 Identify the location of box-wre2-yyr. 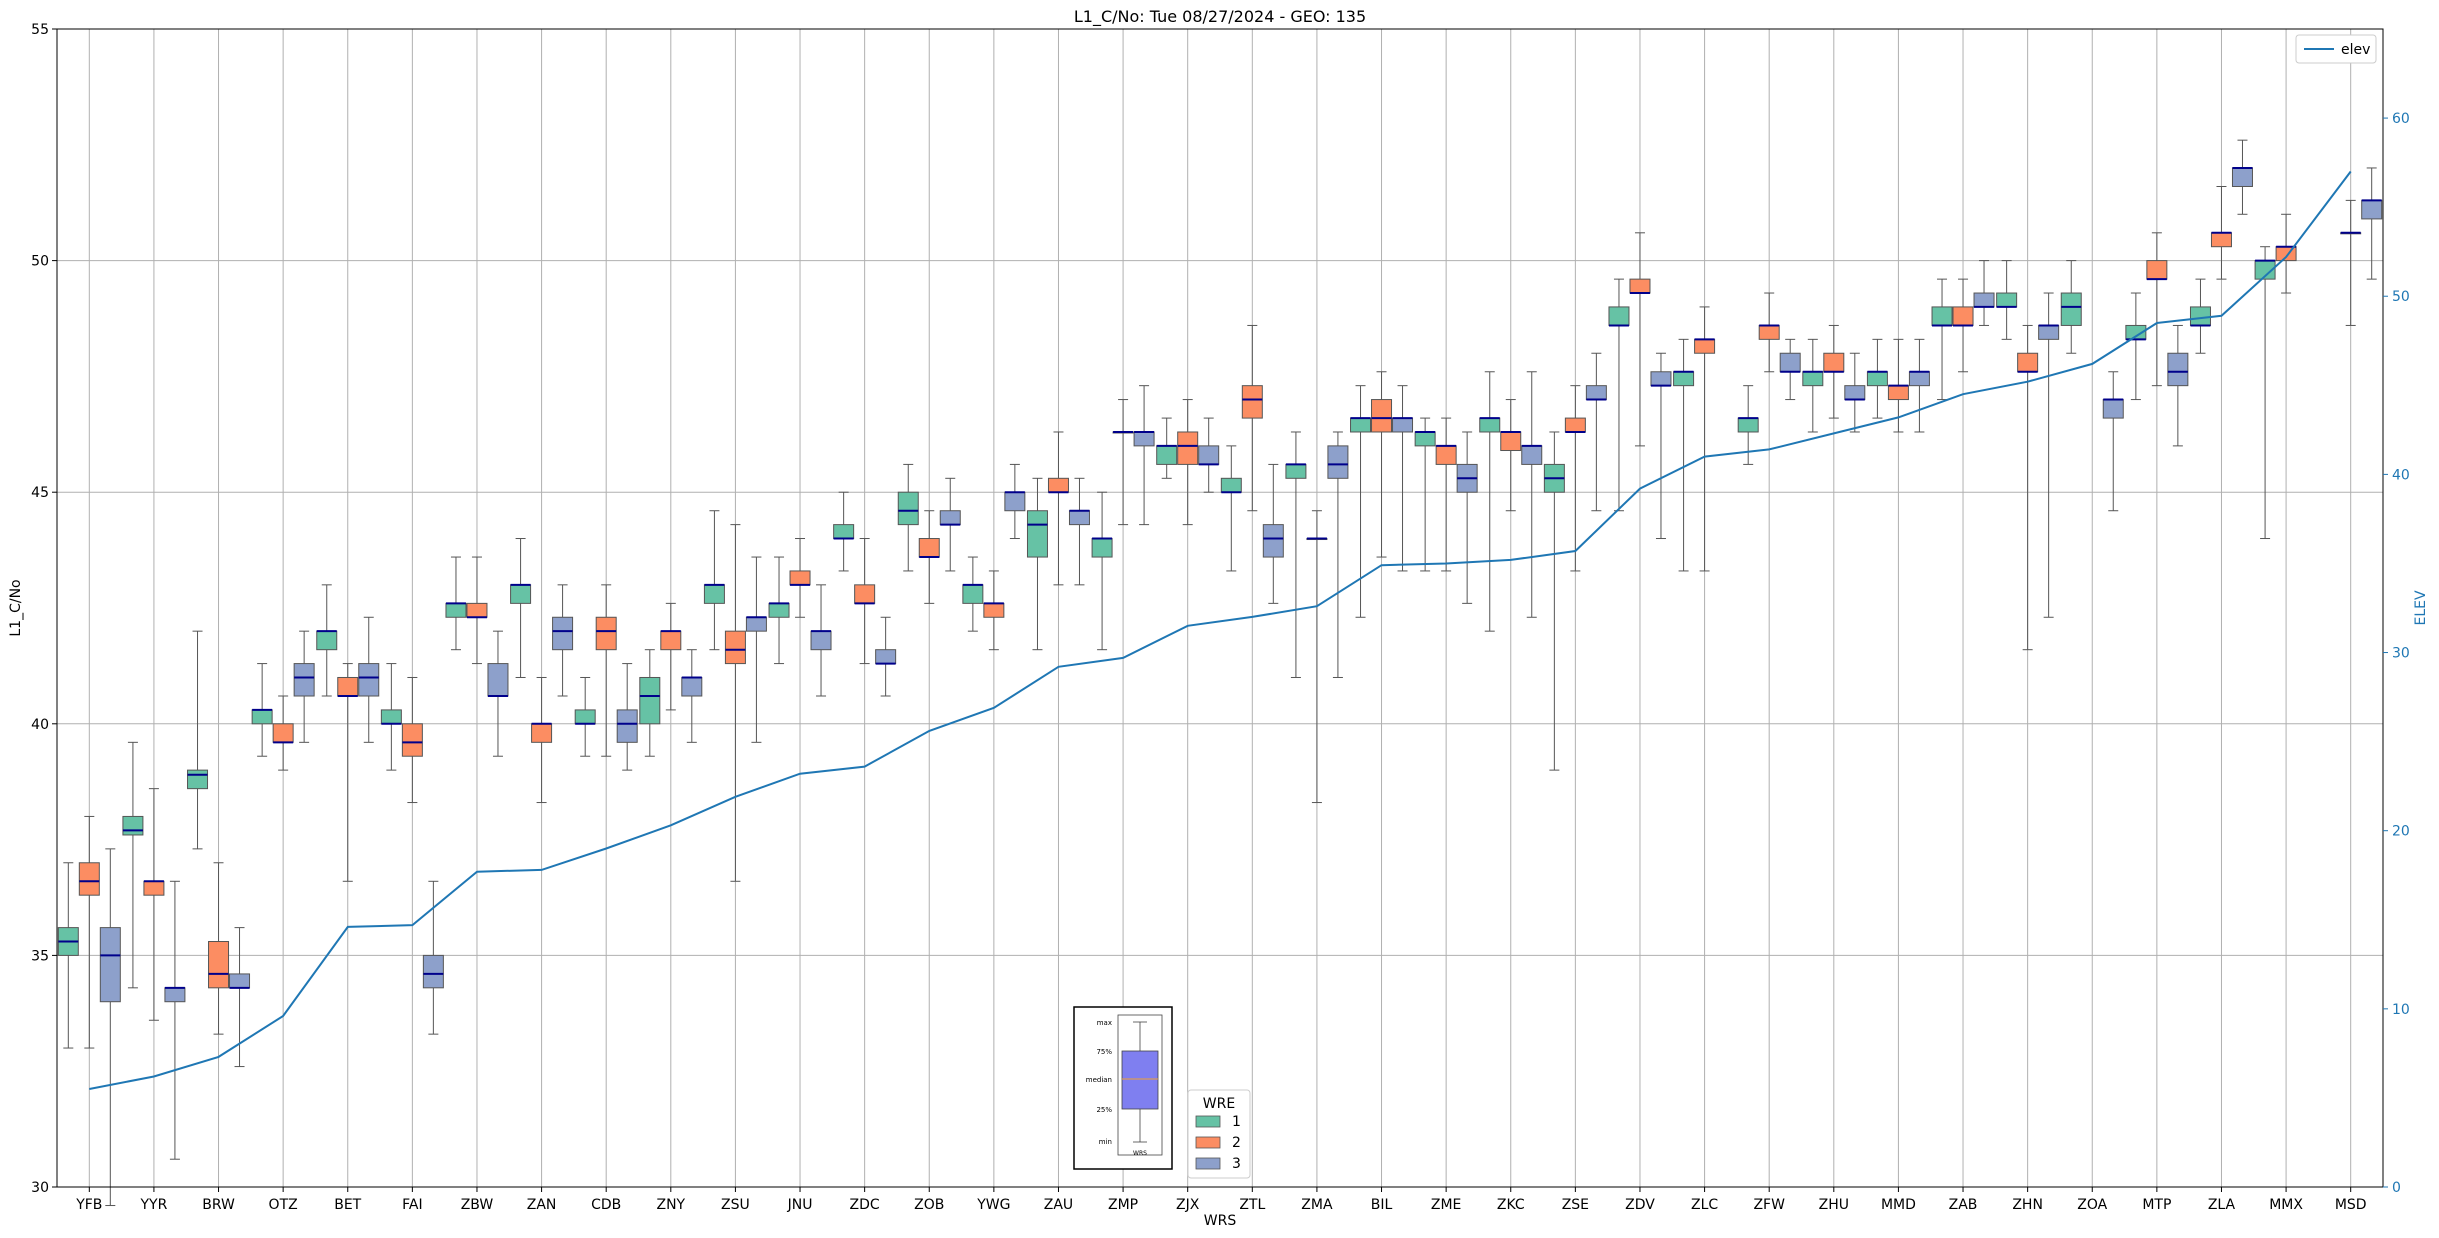
(154, 904).